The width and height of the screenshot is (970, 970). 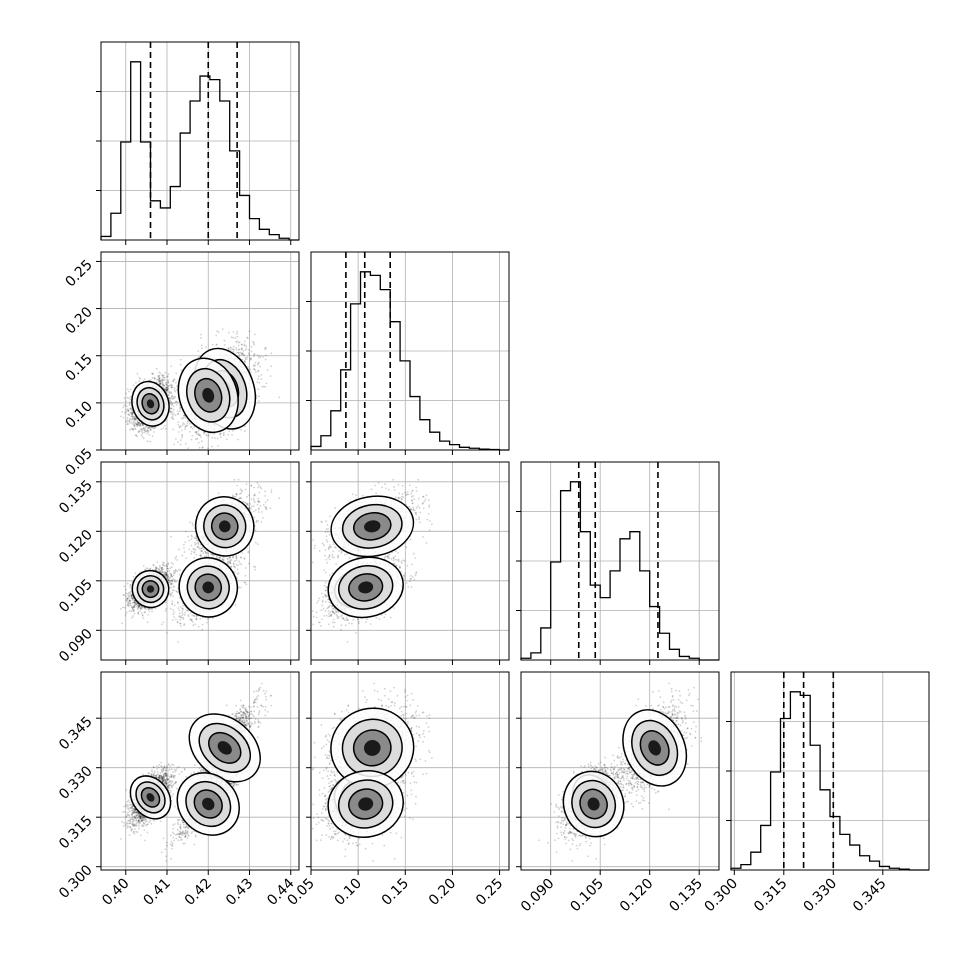 What do you see at coordinates (198, 353) in the screenshot?
I see `scatter-panel-p0-vs-p1` at bounding box center [198, 353].